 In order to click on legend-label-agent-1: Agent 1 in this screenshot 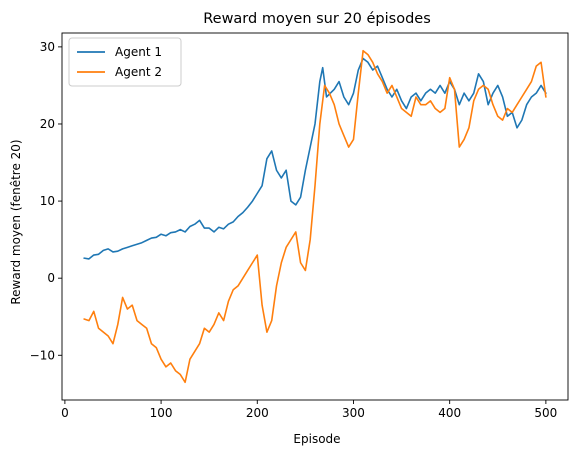, I will do `click(138, 52)`.